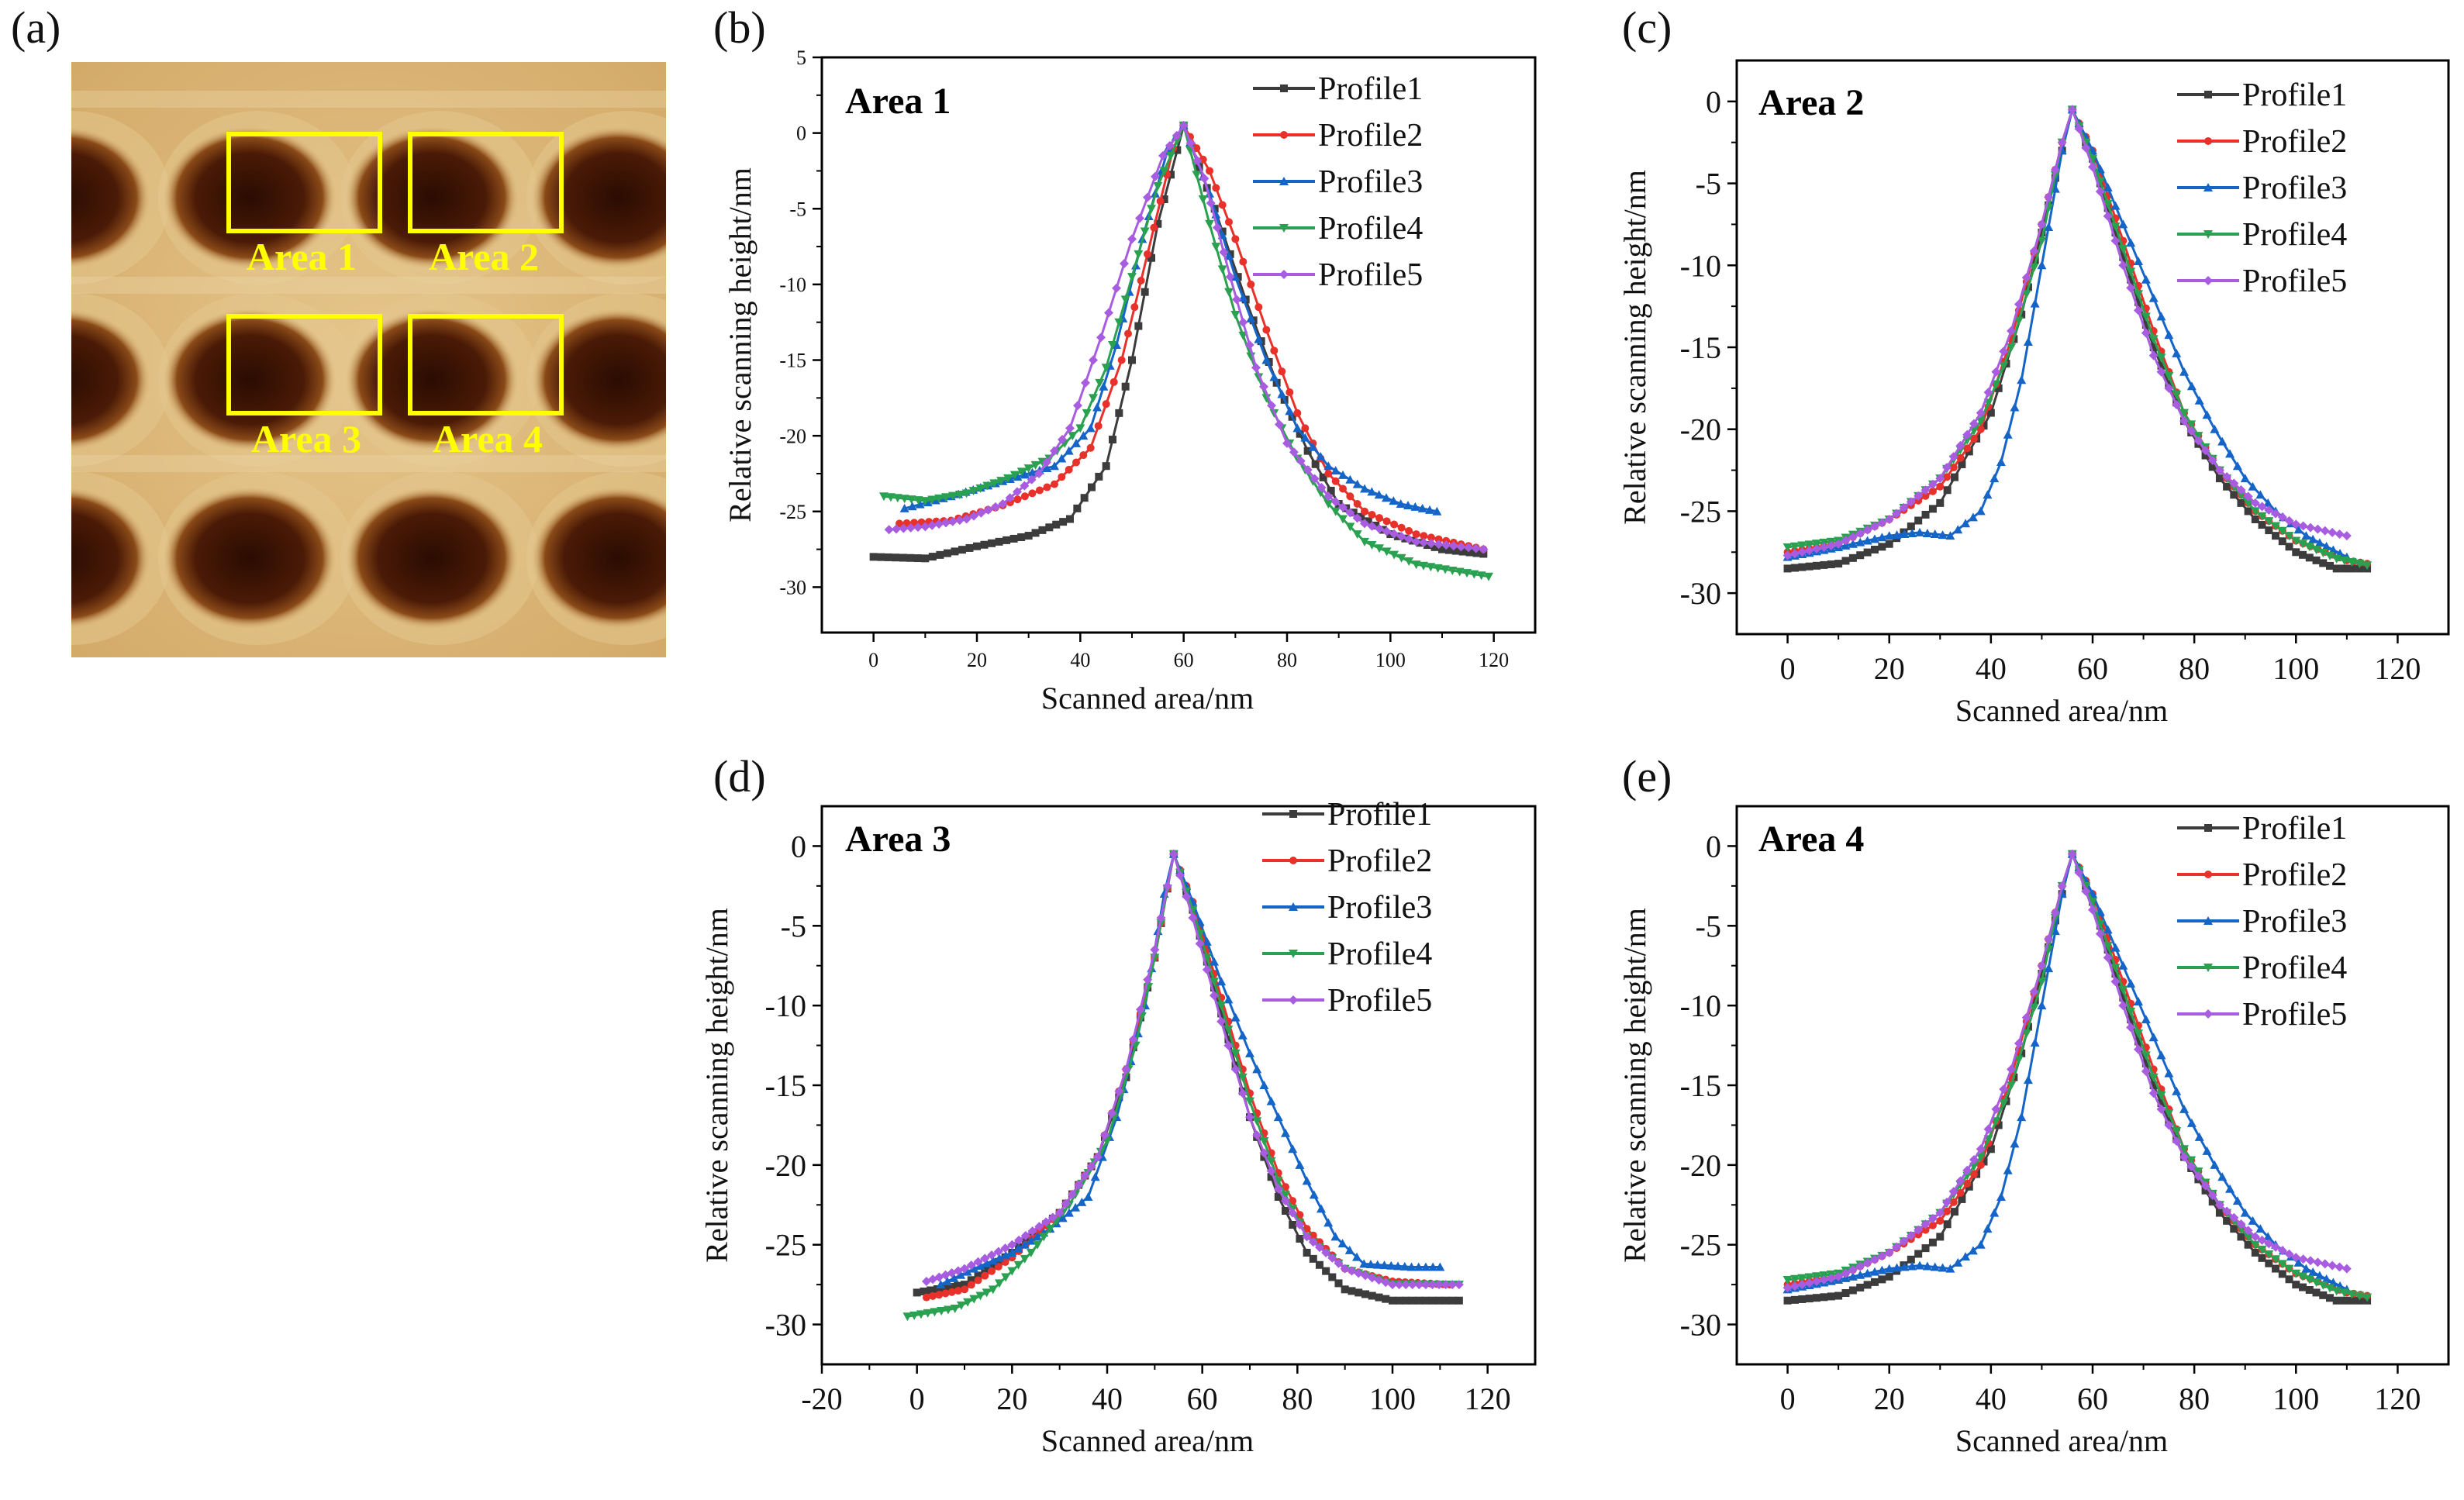 The height and width of the screenshot is (1500, 2464). I want to click on legend-label: Profile1, so click(1370, 89).